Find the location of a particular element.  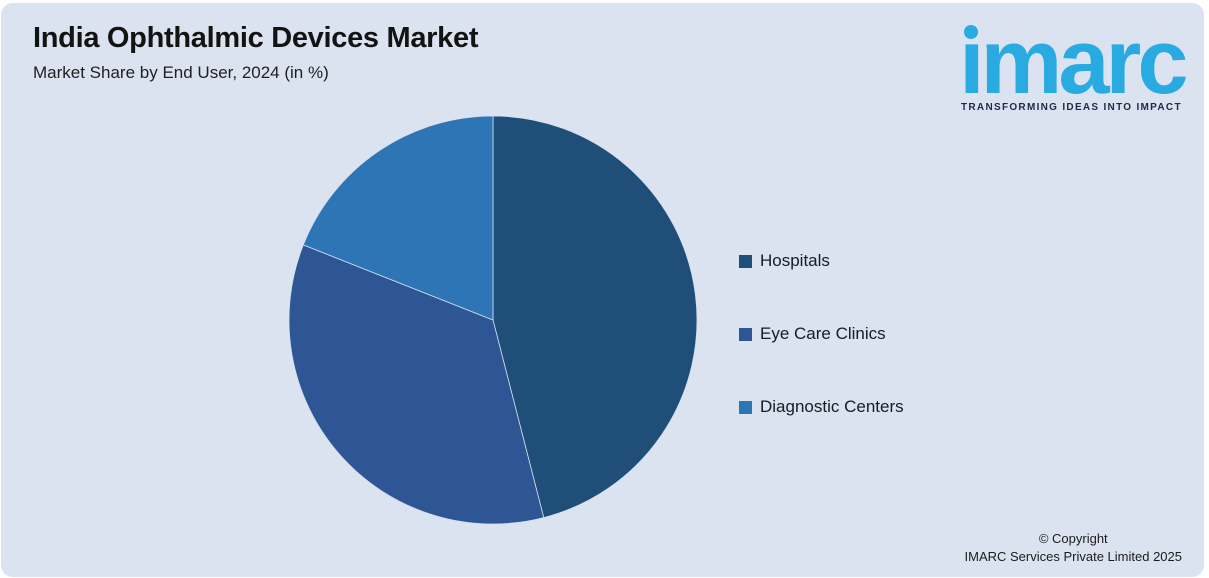

copyright-line1: © Copyright is located at coordinates (1073, 538).